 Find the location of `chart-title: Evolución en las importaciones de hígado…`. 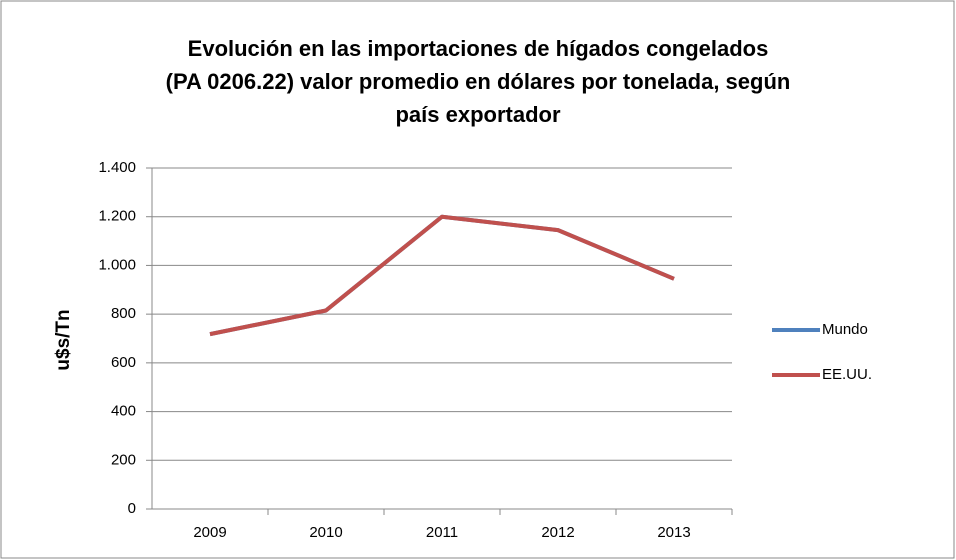

chart-title: Evolución en las importaciones de hígado… is located at coordinates (478, 48).